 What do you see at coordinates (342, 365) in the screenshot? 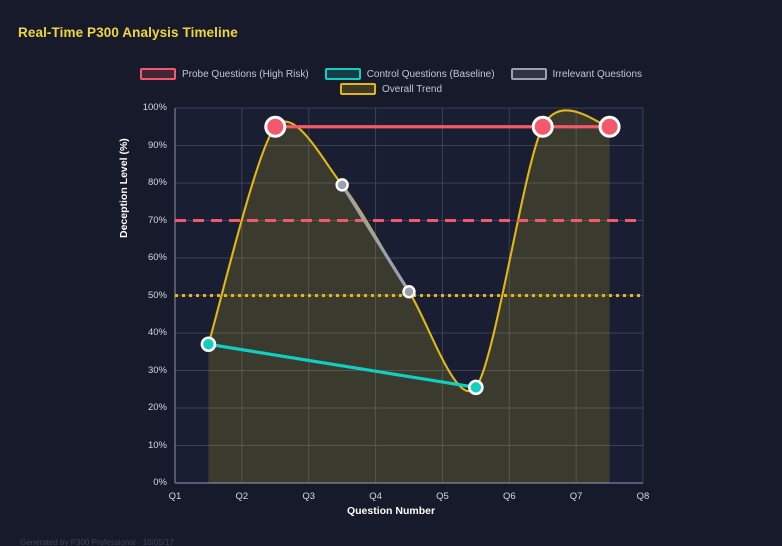
I see `series-line-control` at bounding box center [342, 365].